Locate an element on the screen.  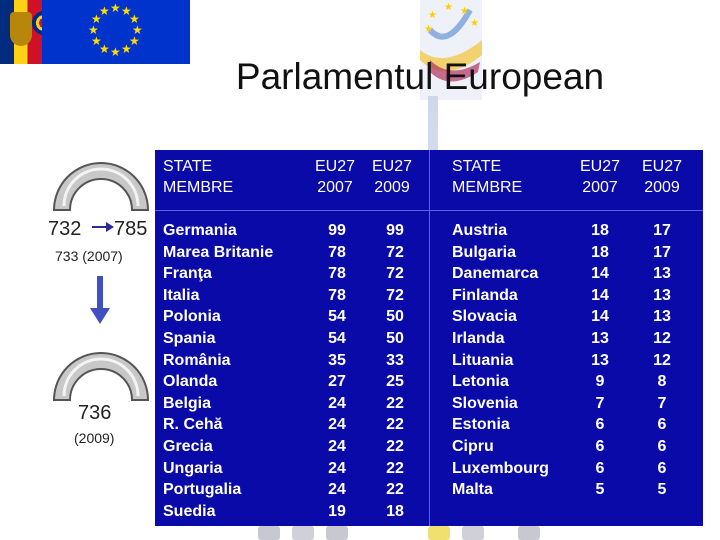
left-2009-column: 99 72 72 72 50 50 33 25 22 22 22 22 22 18 is located at coordinates (395, 371).